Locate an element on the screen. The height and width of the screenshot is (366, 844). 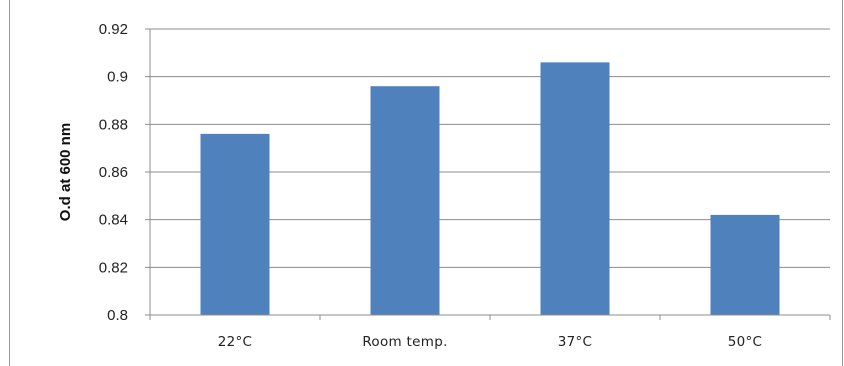
y-tick-label: 0.9 is located at coordinates (117, 77).